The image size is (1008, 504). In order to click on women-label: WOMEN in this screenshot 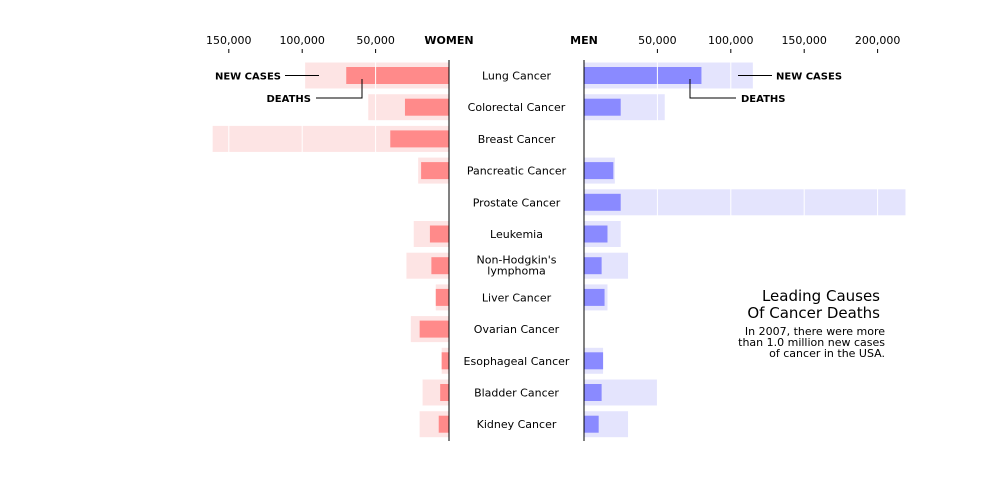, I will do `click(448, 40)`.